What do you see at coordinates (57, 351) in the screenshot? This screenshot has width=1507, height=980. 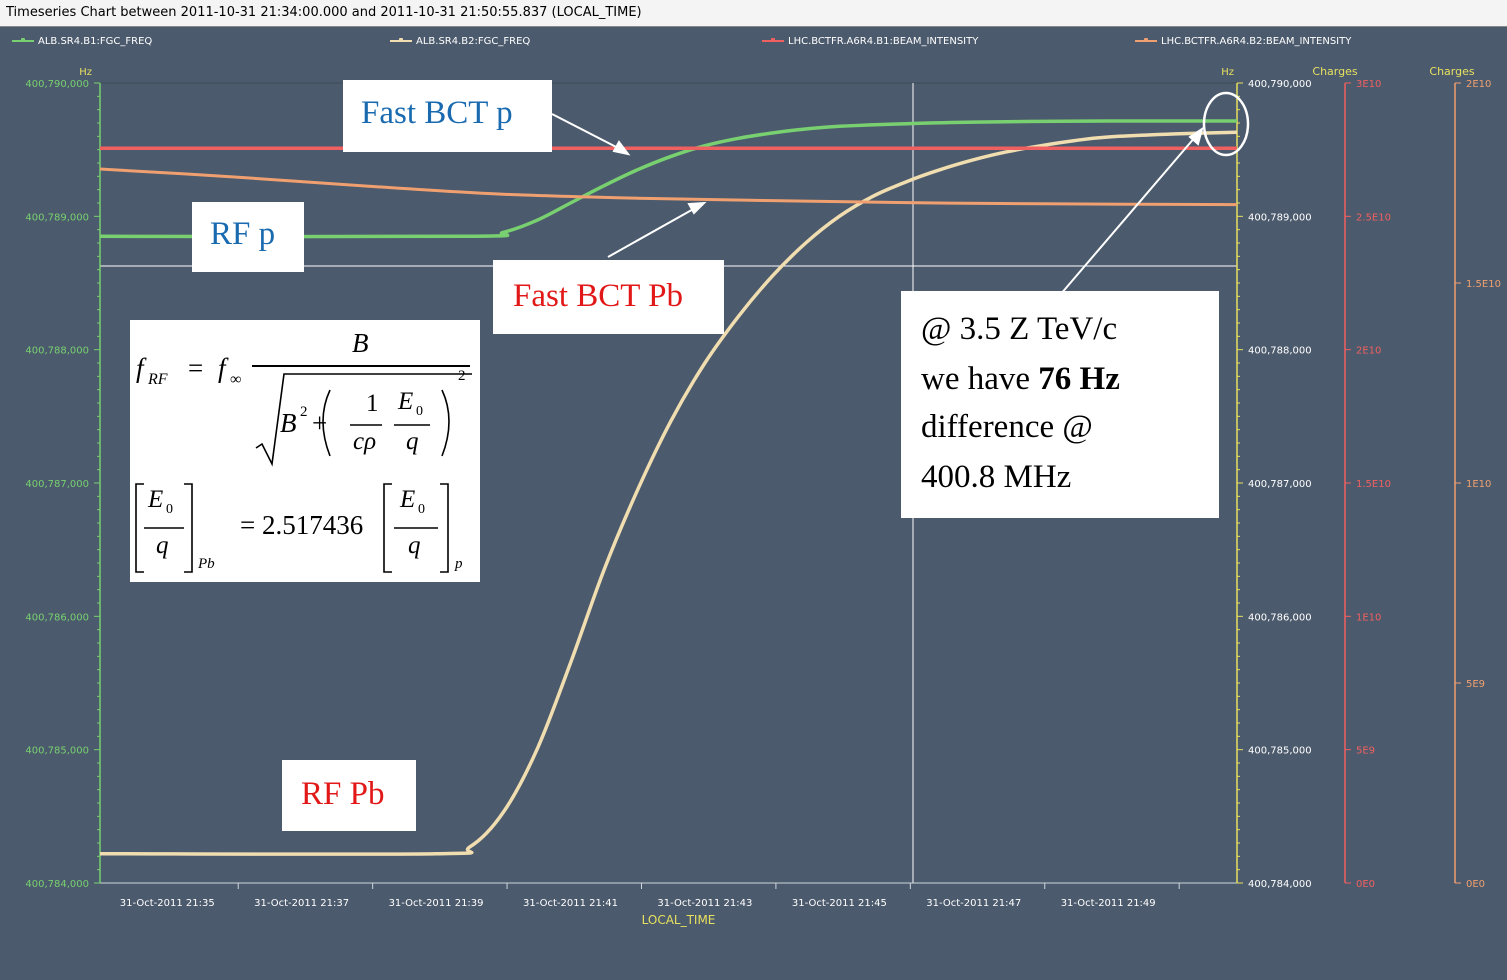 I see `left-tick-label: 400,788,000` at bounding box center [57, 351].